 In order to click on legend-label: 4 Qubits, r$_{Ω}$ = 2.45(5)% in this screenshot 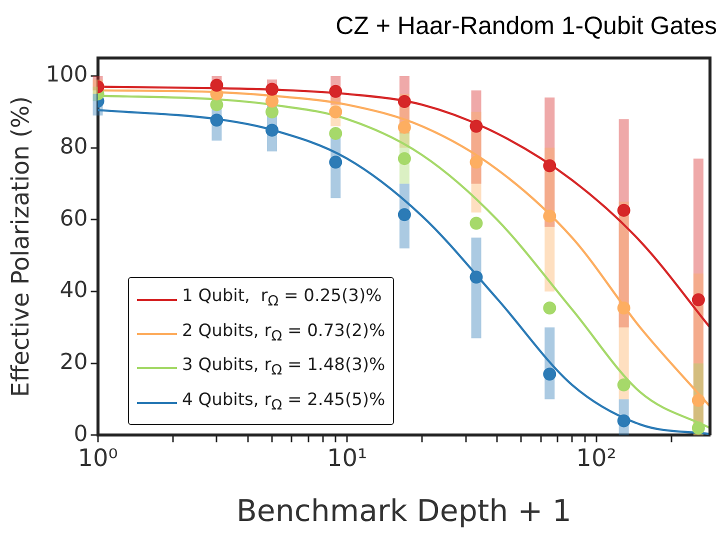, I will do `click(284, 401)`.